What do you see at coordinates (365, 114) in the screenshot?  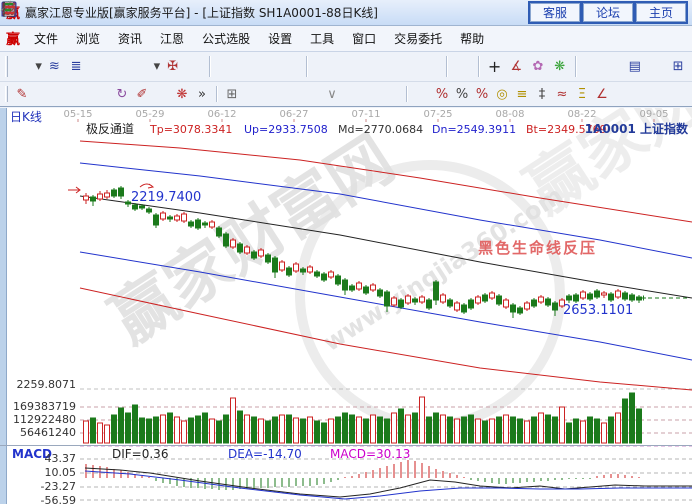 I see `date-label: 07-11` at bounding box center [365, 114].